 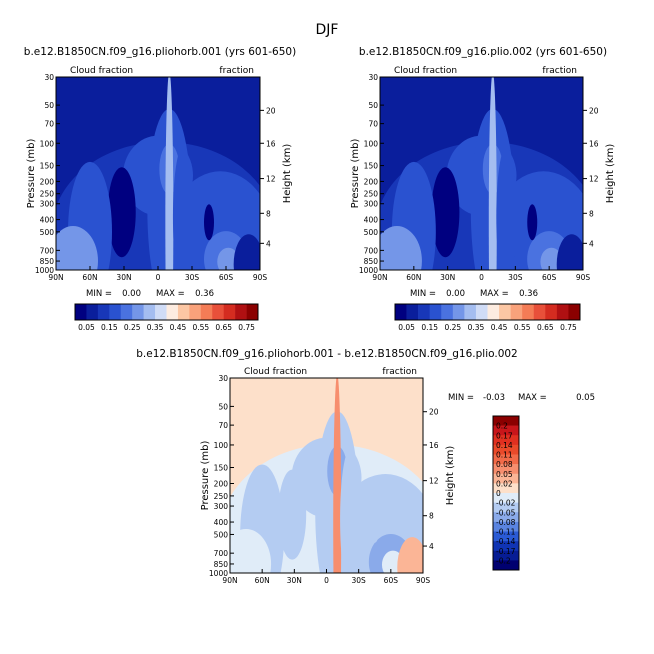 What do you see at coordinates (506, 522) in the screenshot?
I see `colorbar-label: -0.08` at bounding box center [506, 522].